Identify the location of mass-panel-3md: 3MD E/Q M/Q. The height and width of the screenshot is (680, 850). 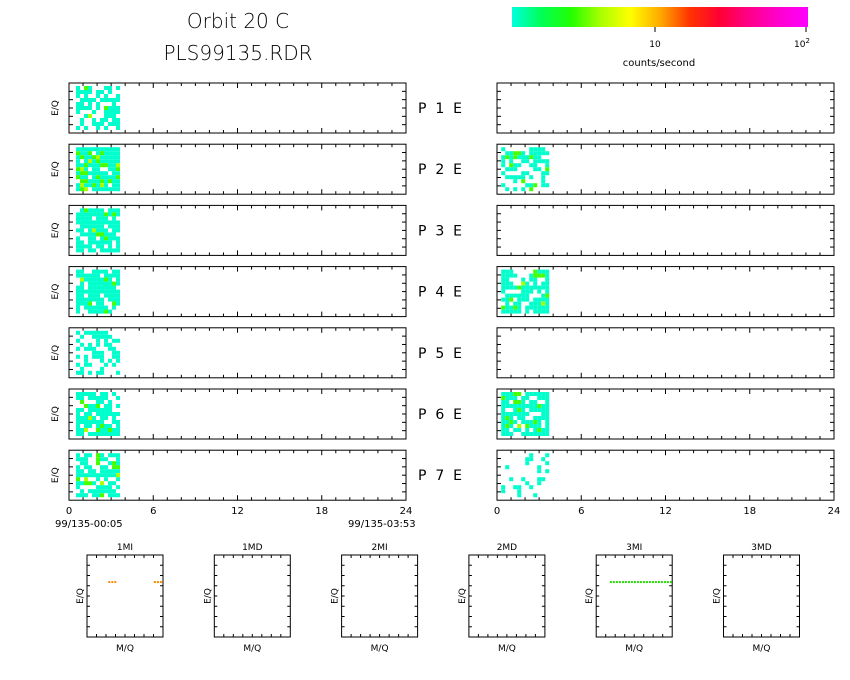
(756, 598).